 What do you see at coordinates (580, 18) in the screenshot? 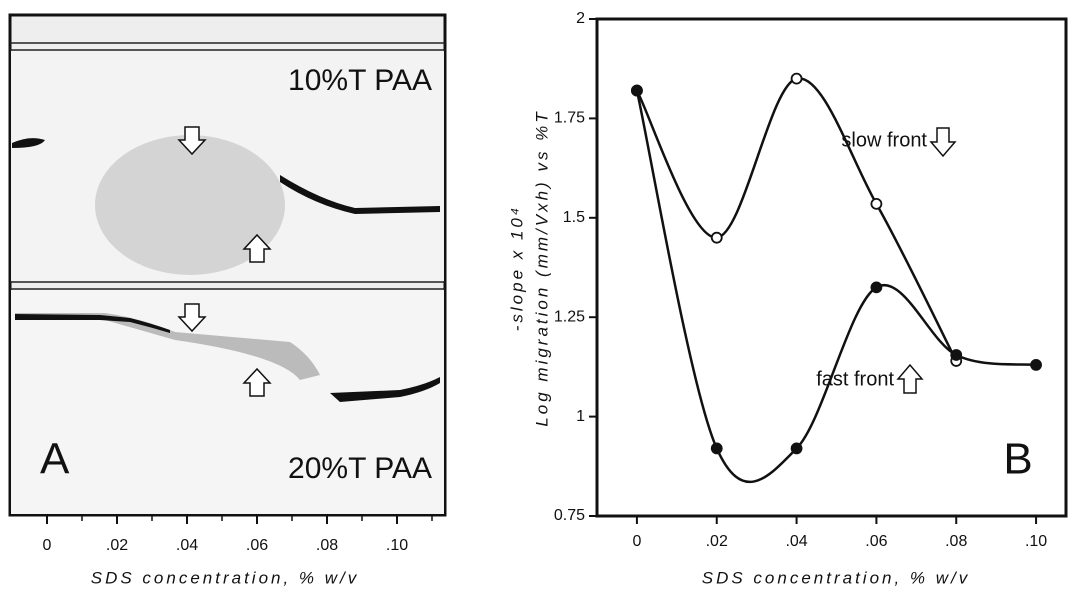
I see `y-tick-label: 2` at bounding box center [580, 18].